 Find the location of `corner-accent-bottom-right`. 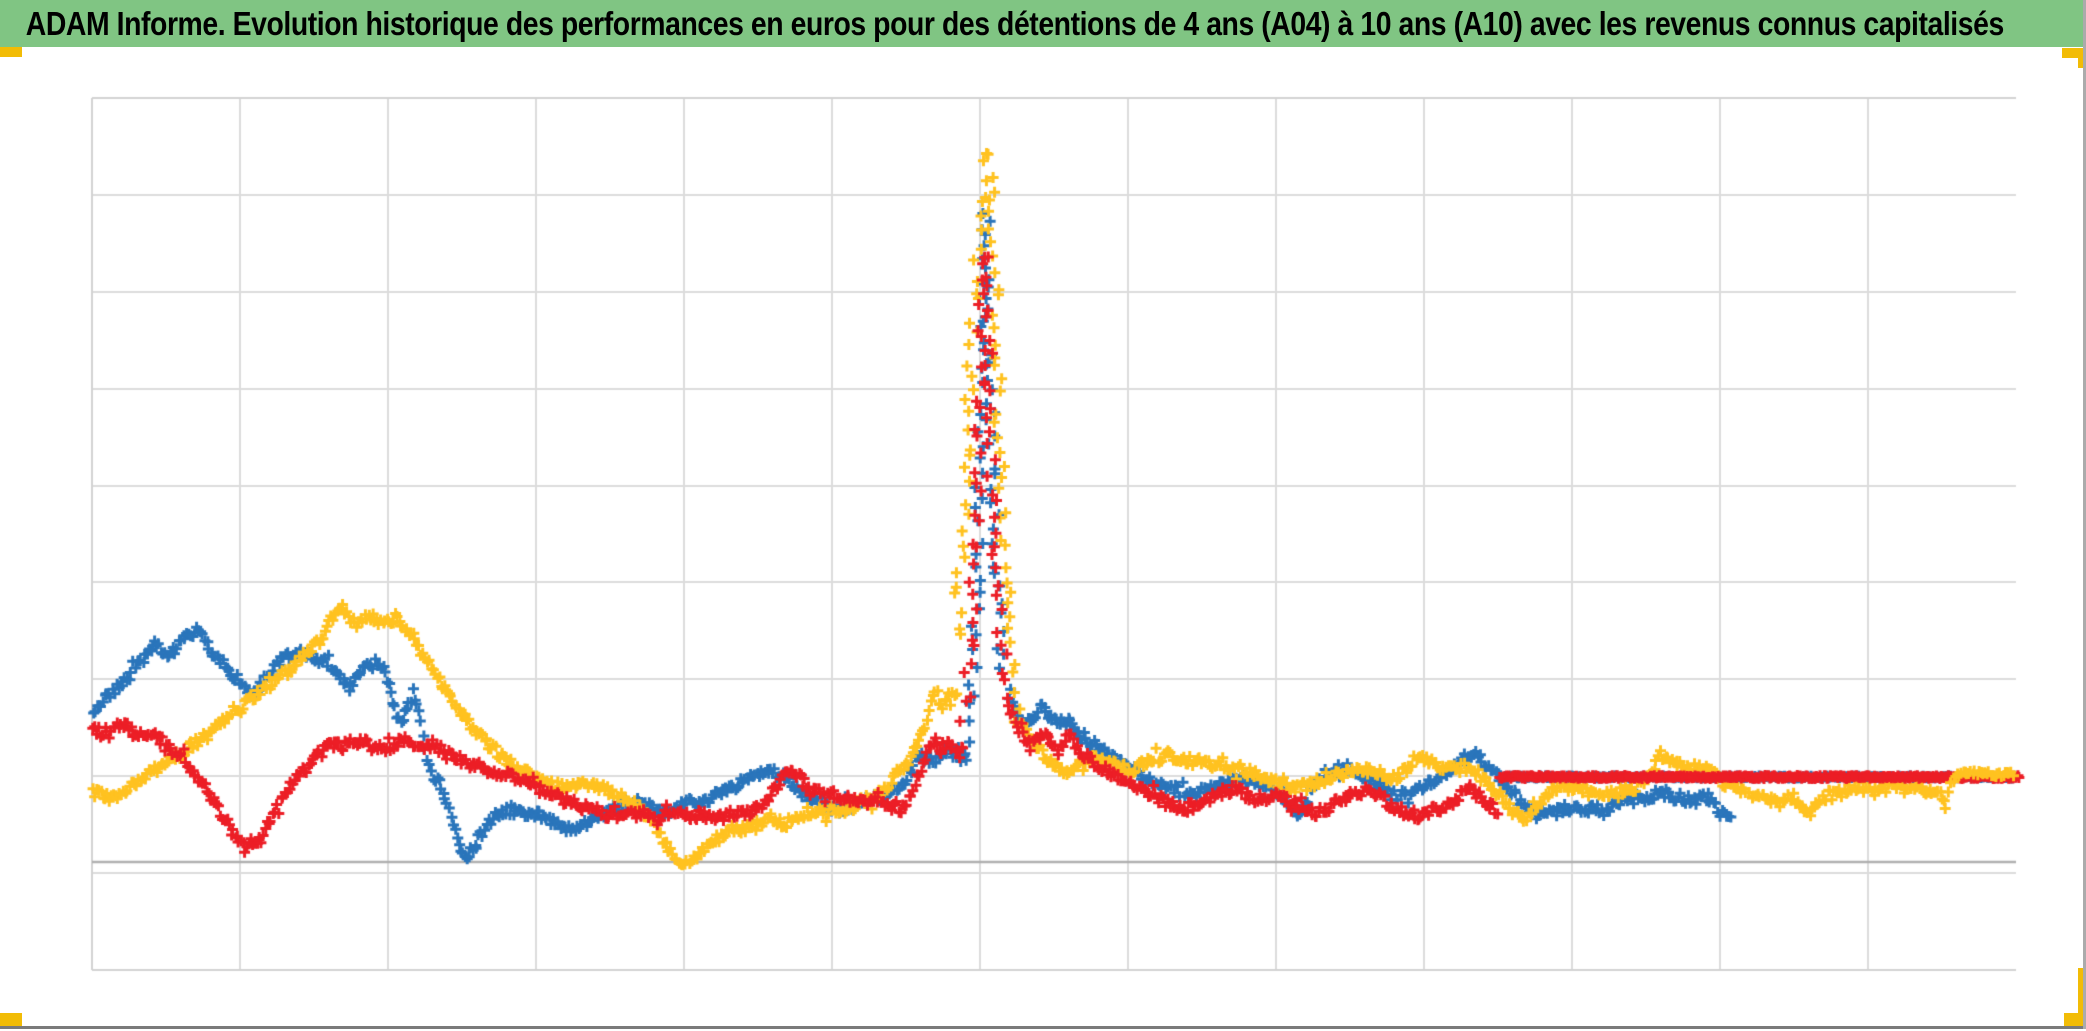

corner-accent-bottom-right is located at coordinates (2075, 1019).